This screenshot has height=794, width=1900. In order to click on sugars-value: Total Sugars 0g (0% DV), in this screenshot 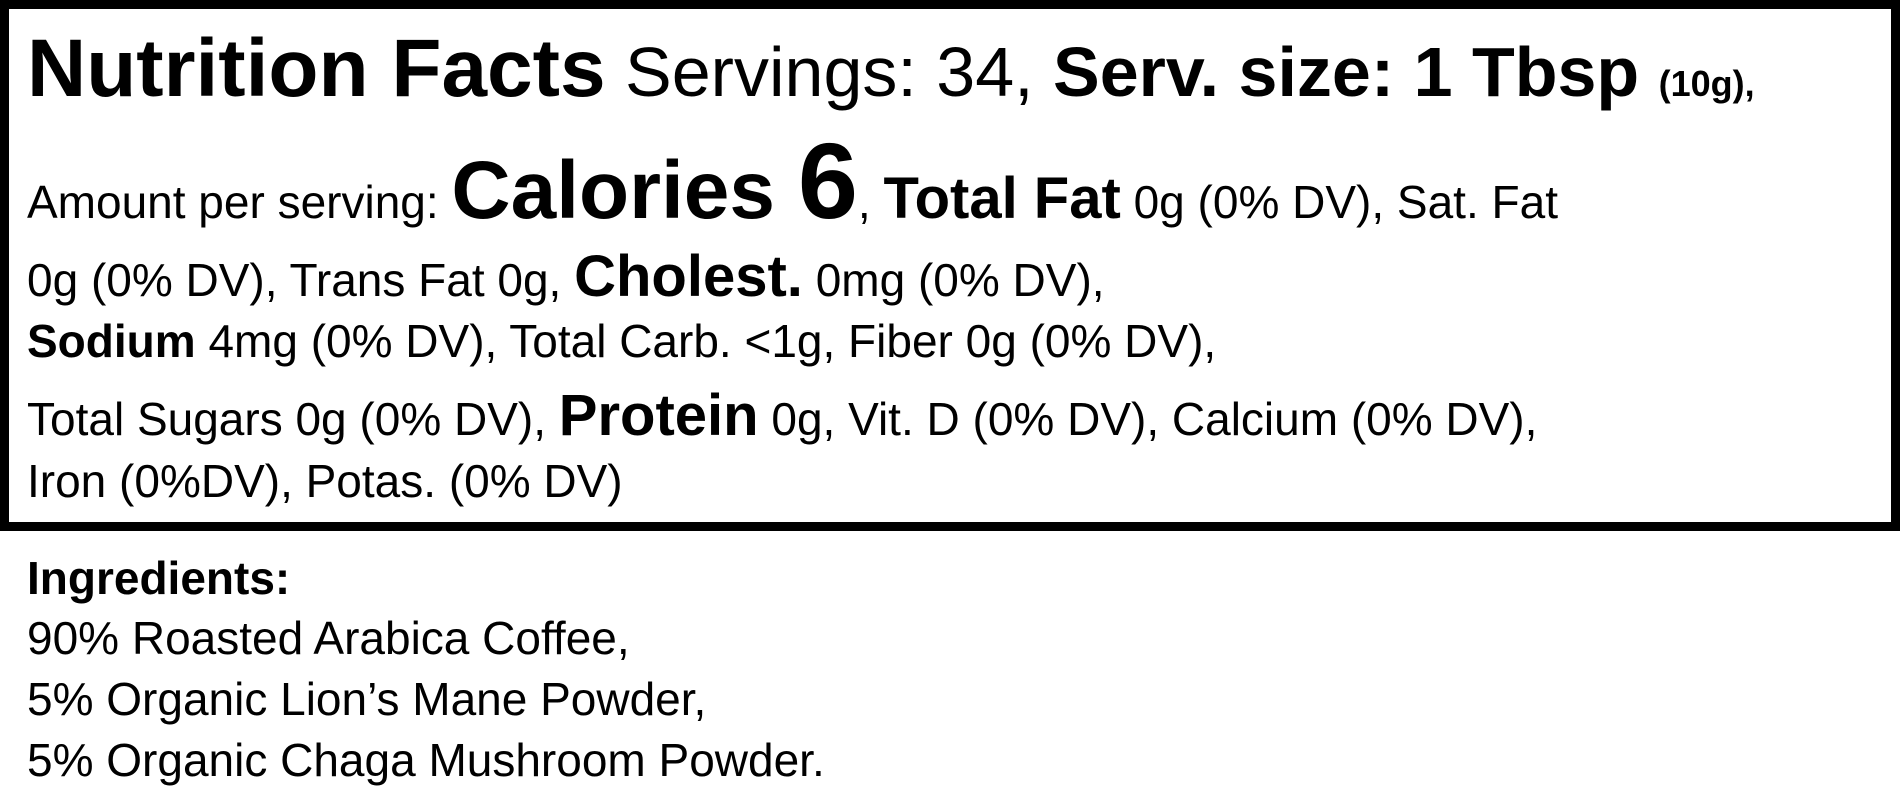, I will do `click(293, 419)`.